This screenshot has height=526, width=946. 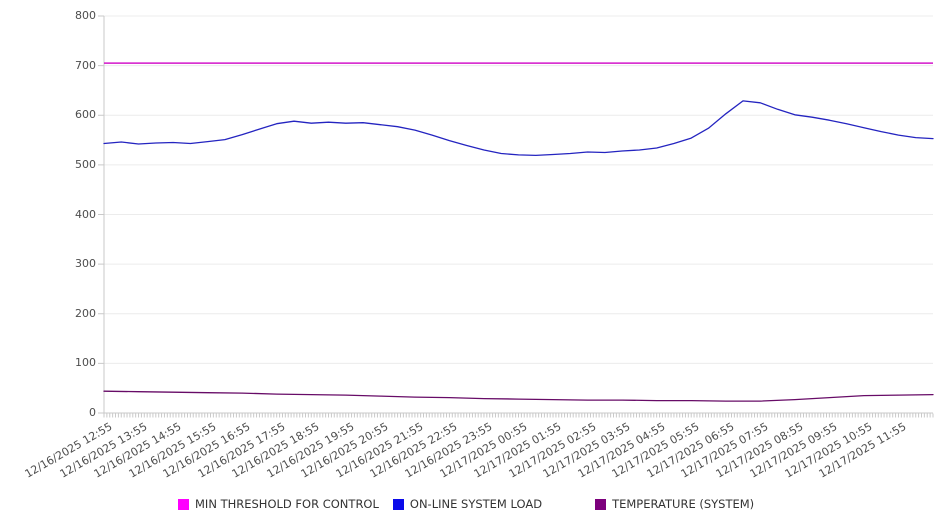 What do you see at coordinates (683, 504) in the screenshot?
I see `legend-label-temperature-system: TEMPERATURE (SYSTEM)` at bounding box center [683, 504].